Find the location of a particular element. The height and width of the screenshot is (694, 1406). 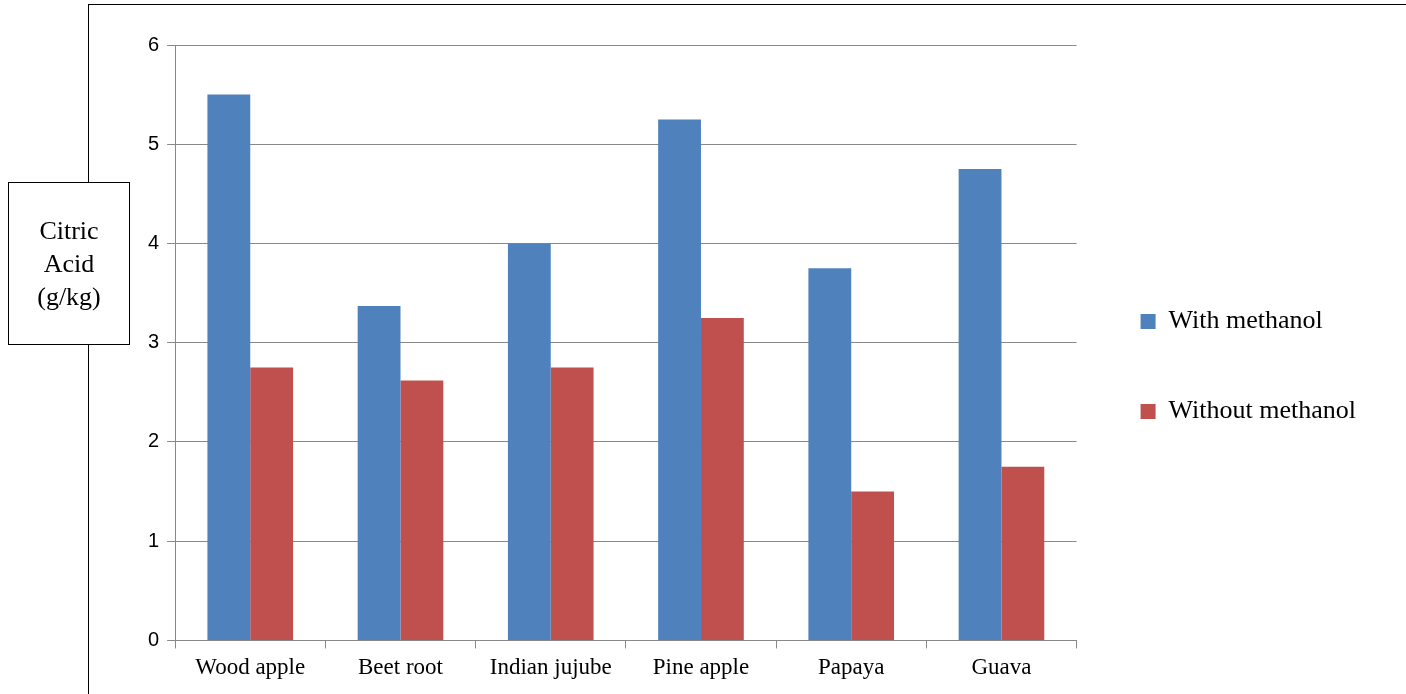

y-tick-label: 5 is located at coordinates (154, 142).